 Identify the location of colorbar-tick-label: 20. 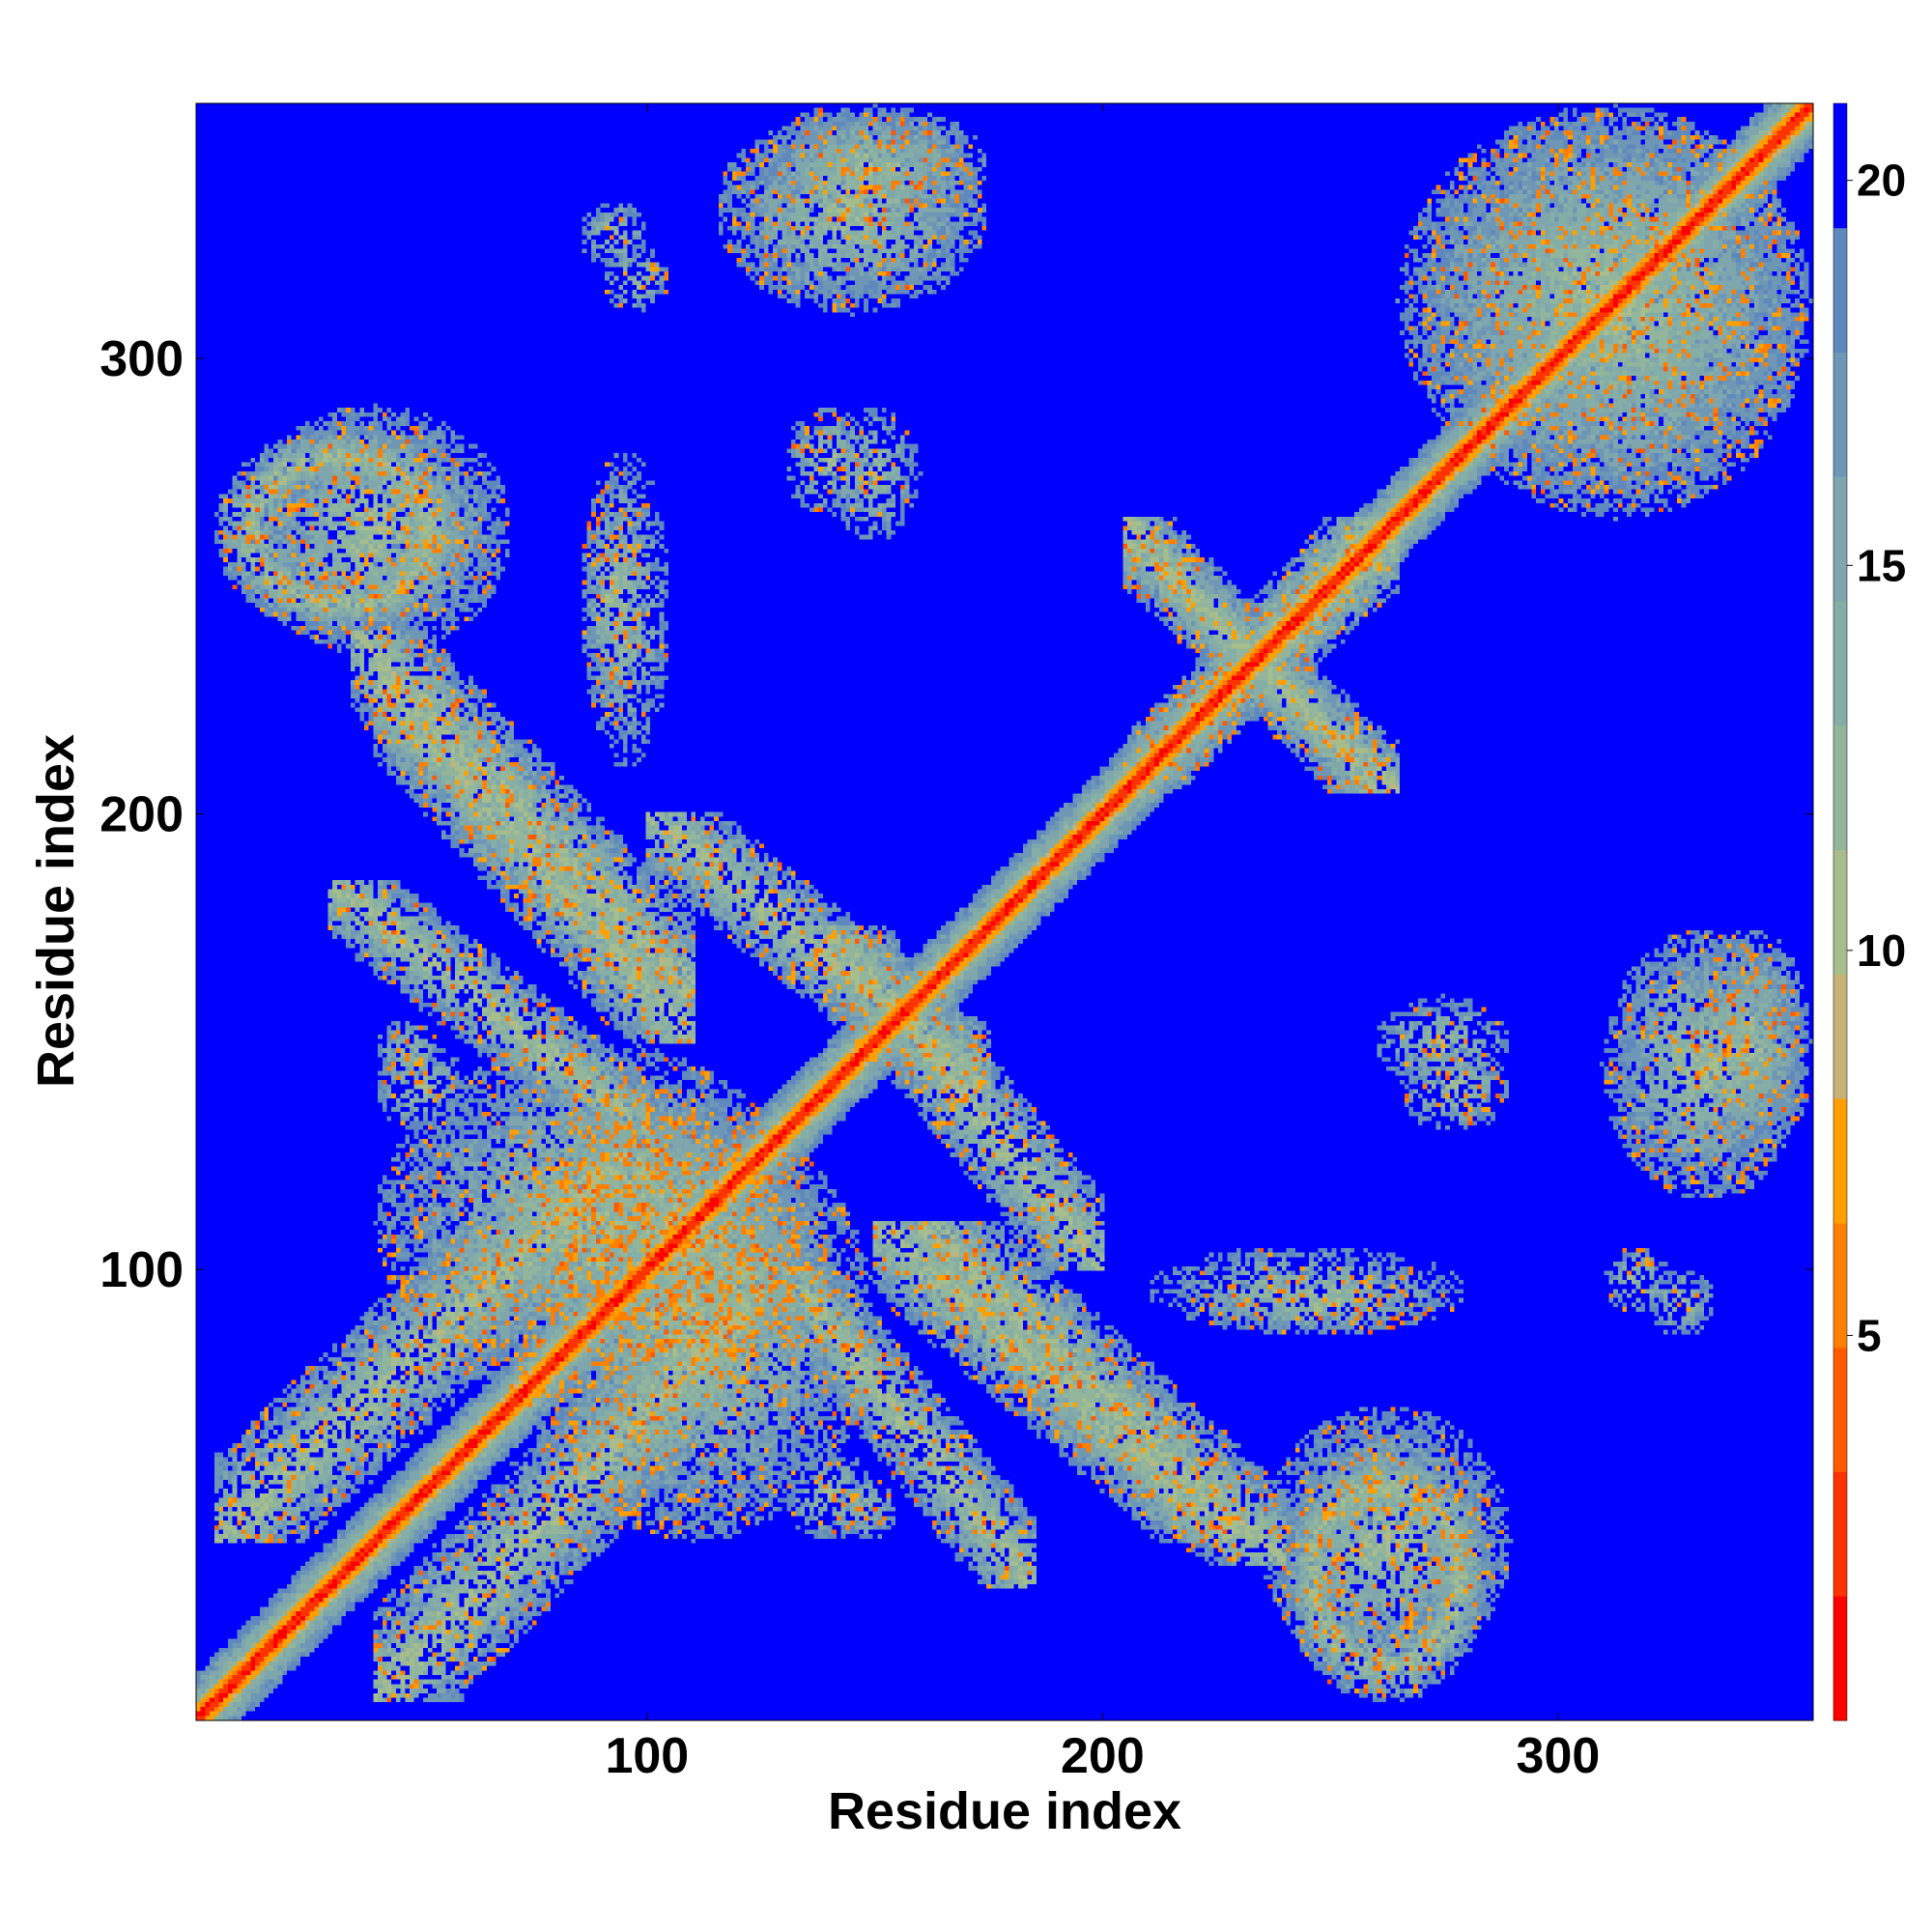
(1881, 181).